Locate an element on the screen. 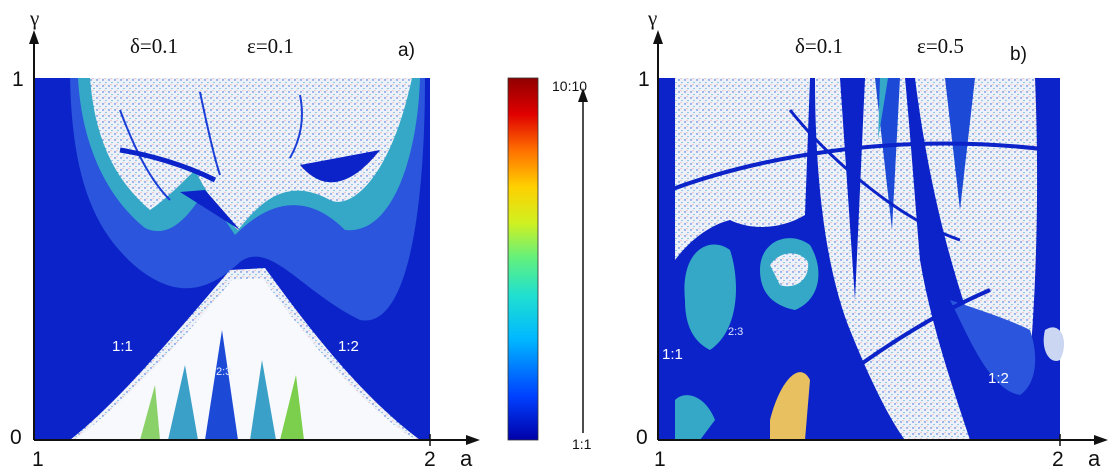  notch-left is located at coordinates (210, 210).